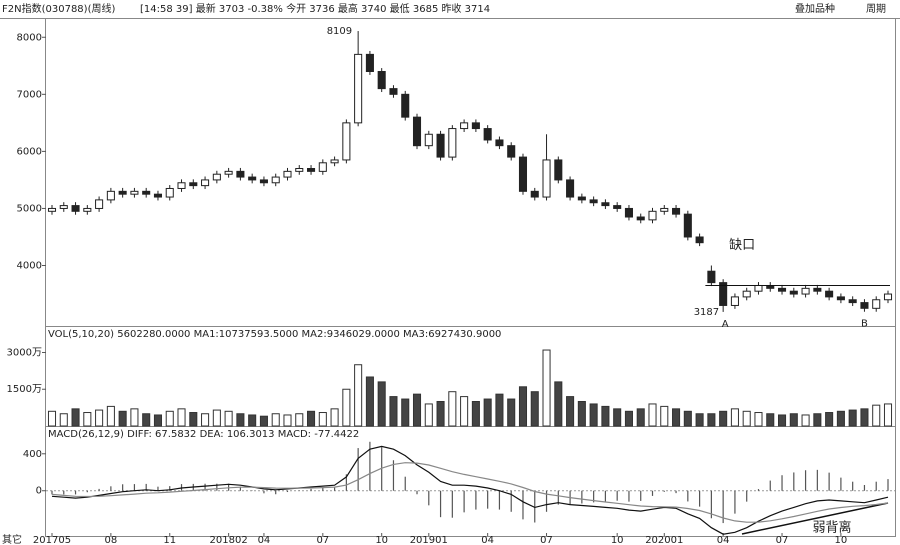  I want to click on divergence-label: 弱背离, so click(831, 528).